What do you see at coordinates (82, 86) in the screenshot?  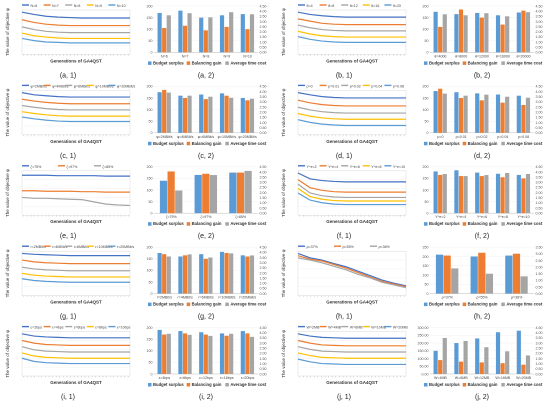 I see `legend-label: φ=6MBit/s` at bounding box center [82, 86].